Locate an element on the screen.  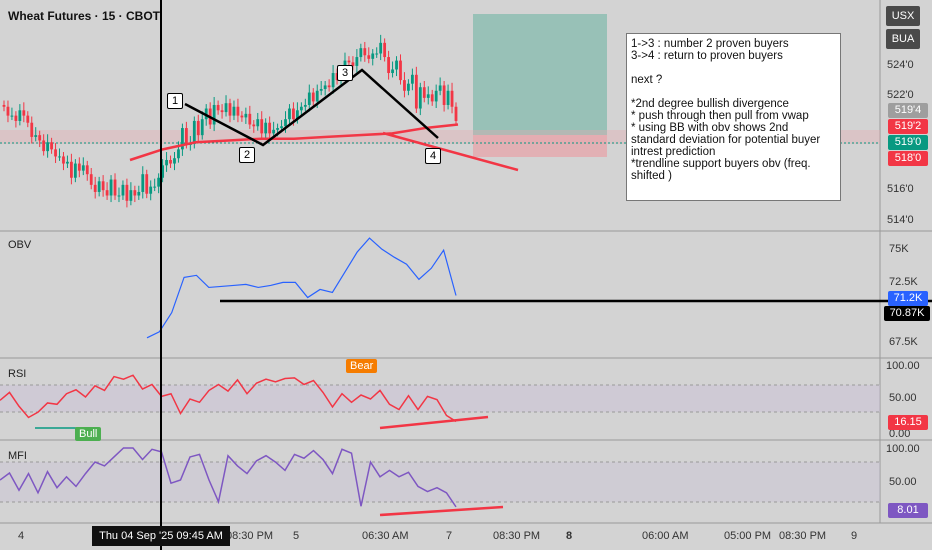
mfi-label: MFI is located at coordinates (17, 456).